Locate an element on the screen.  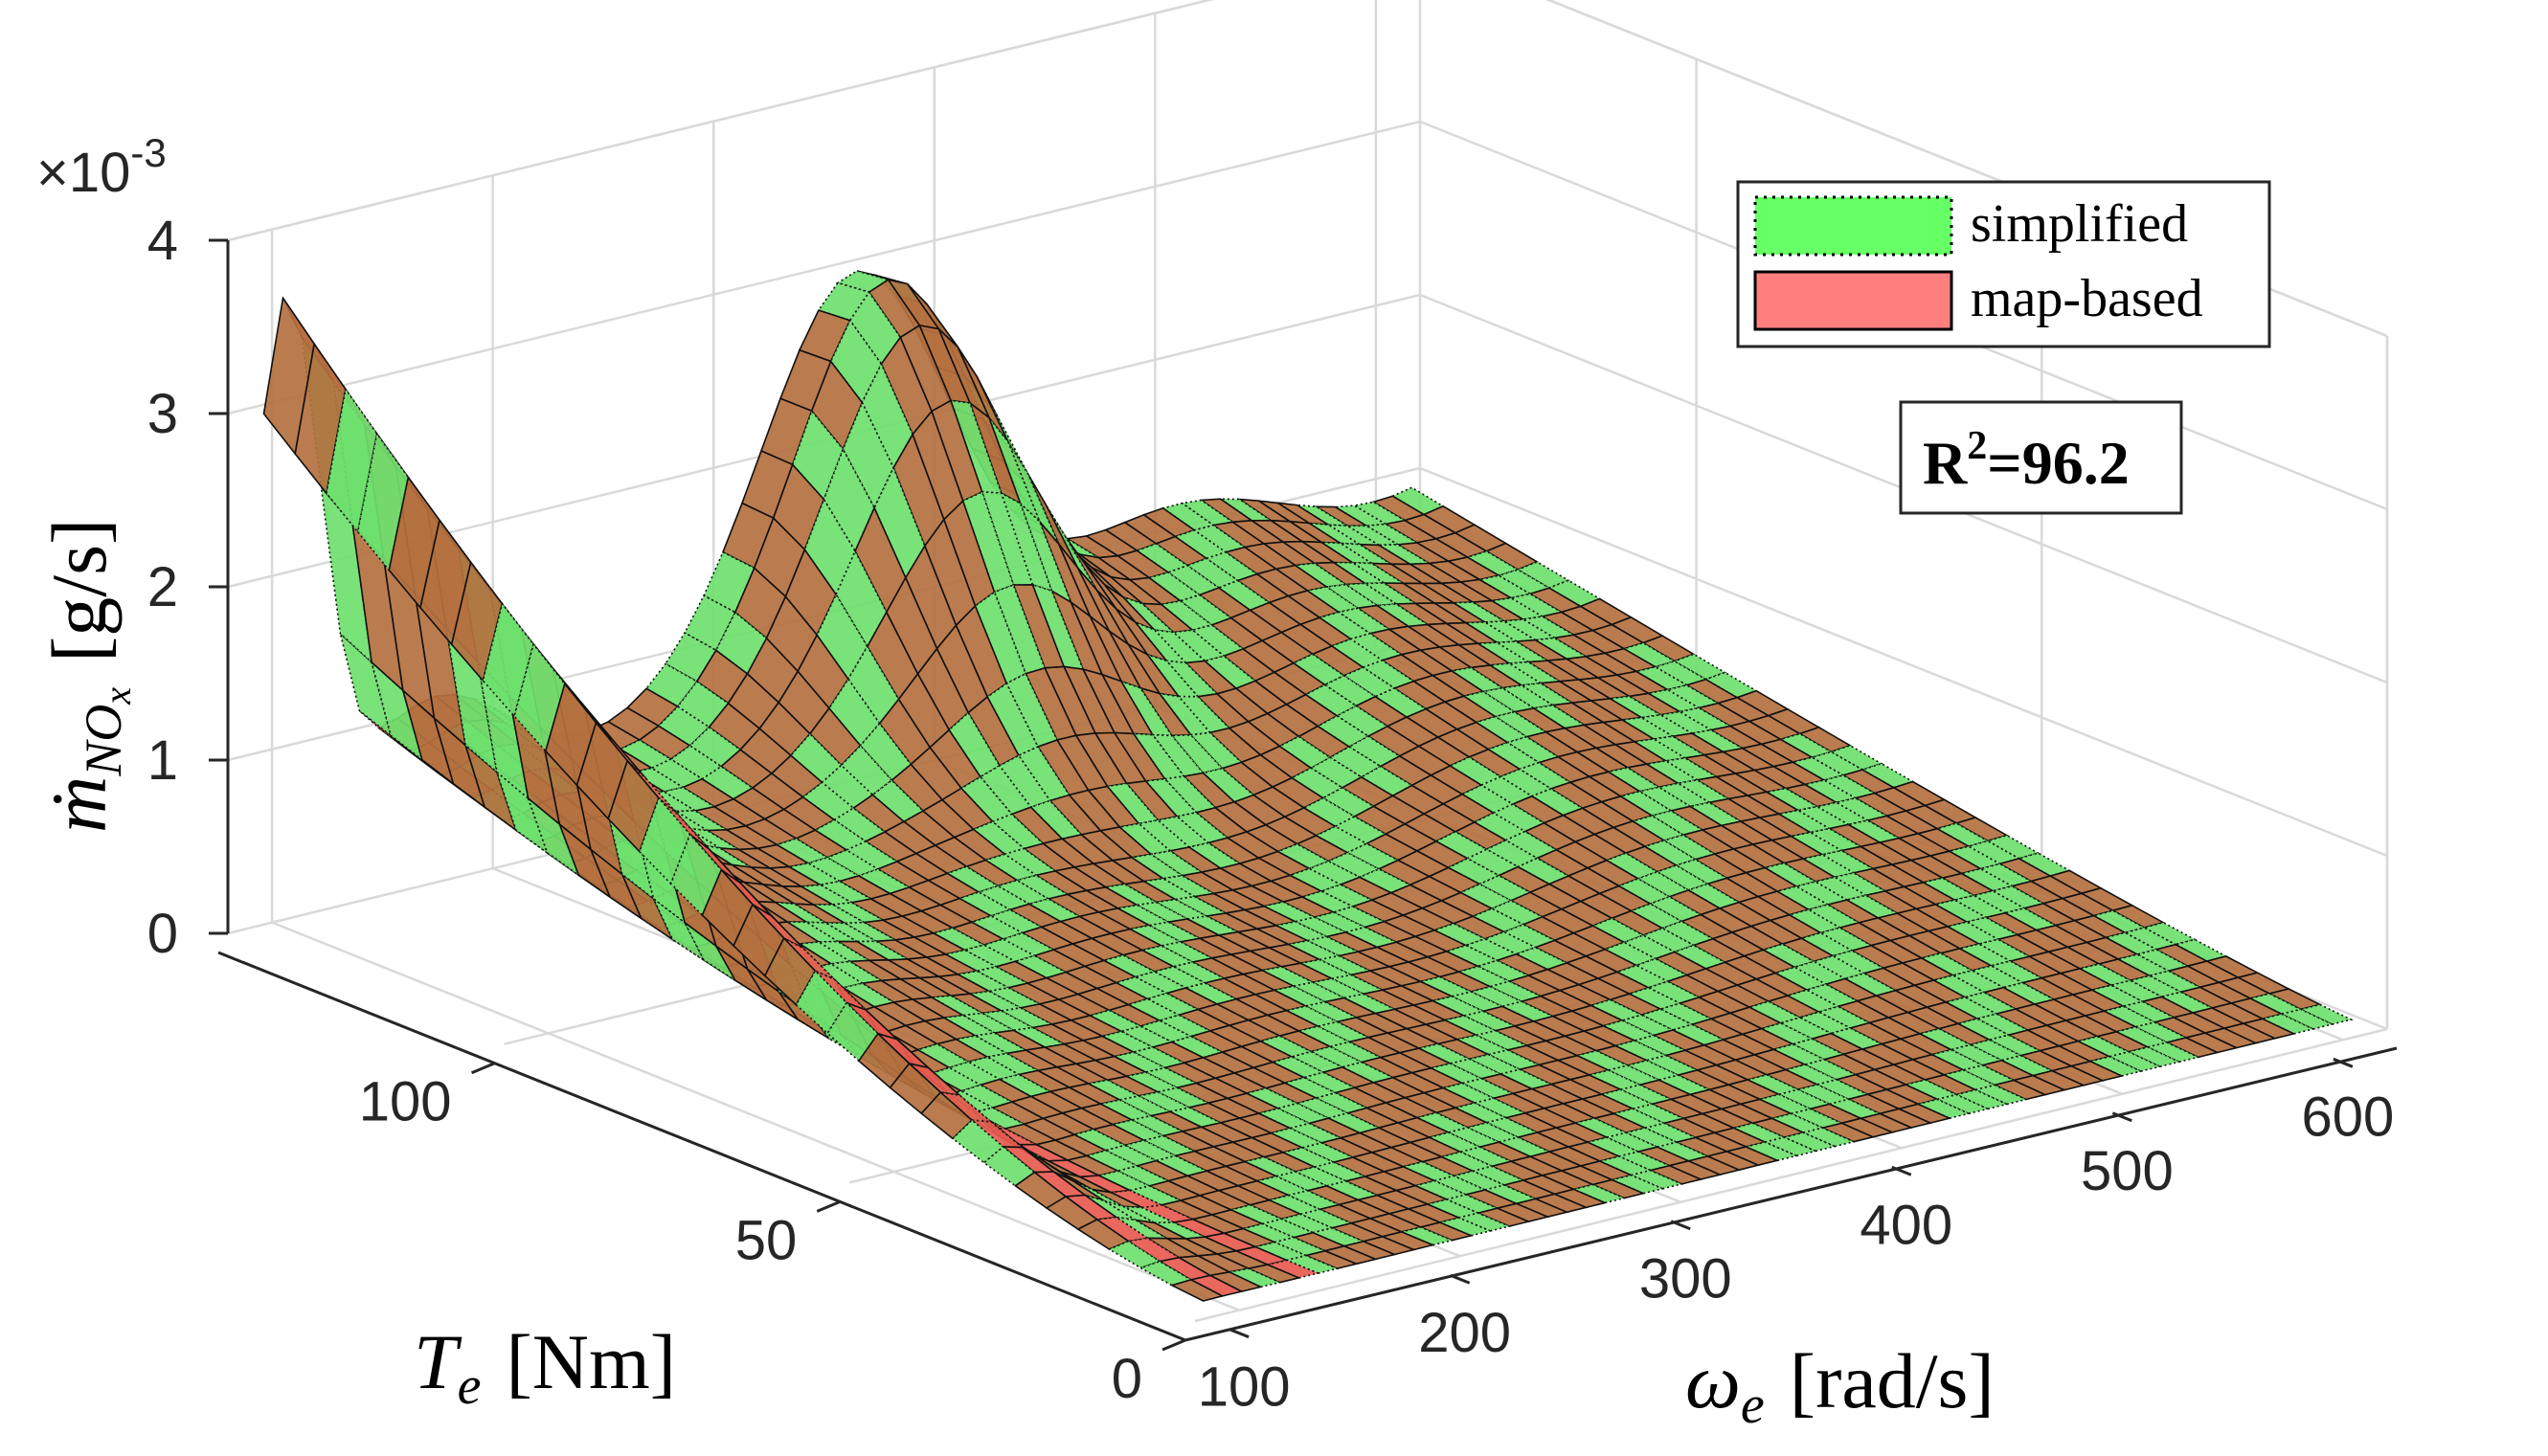
z-tick-label: 3 is located at coordinates (162, 414).